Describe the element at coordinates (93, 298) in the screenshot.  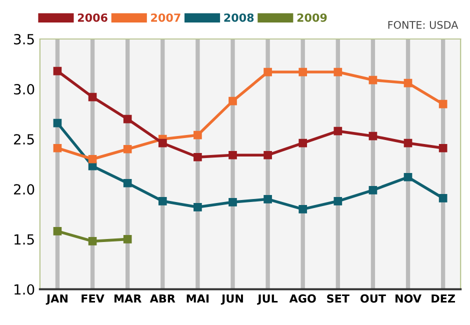
I see `x-tick-label: FEV` at that location.